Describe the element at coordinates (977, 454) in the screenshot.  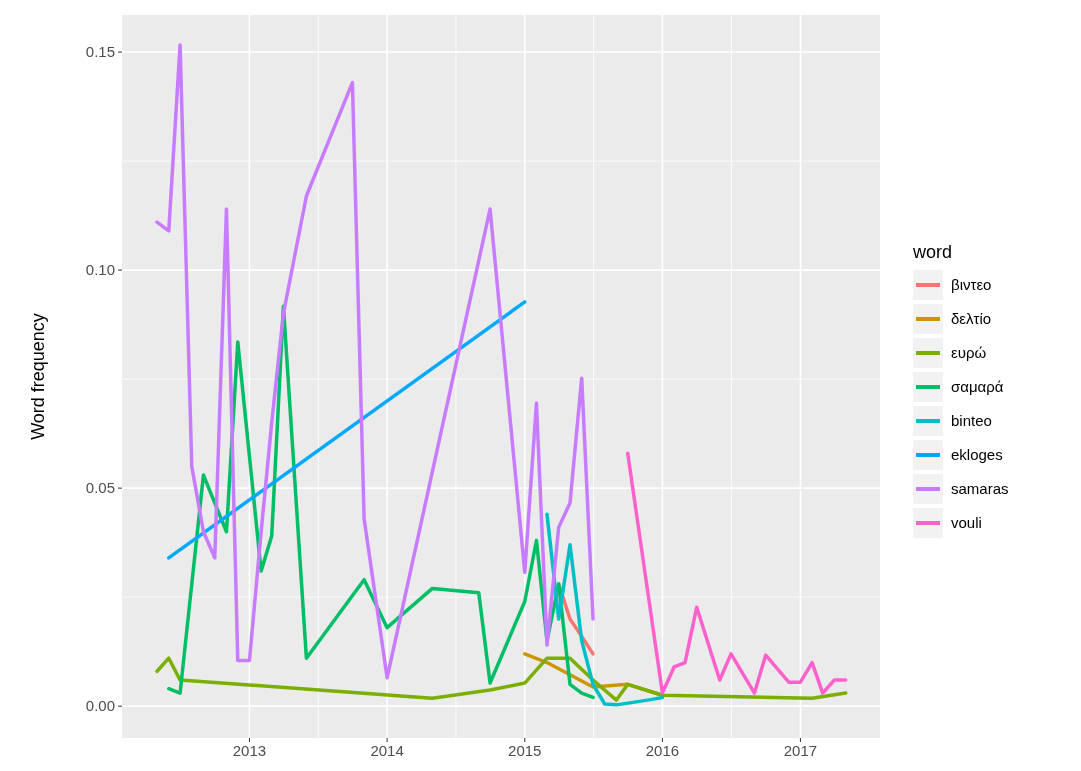
I see `legend-label: ekloges` at that location.